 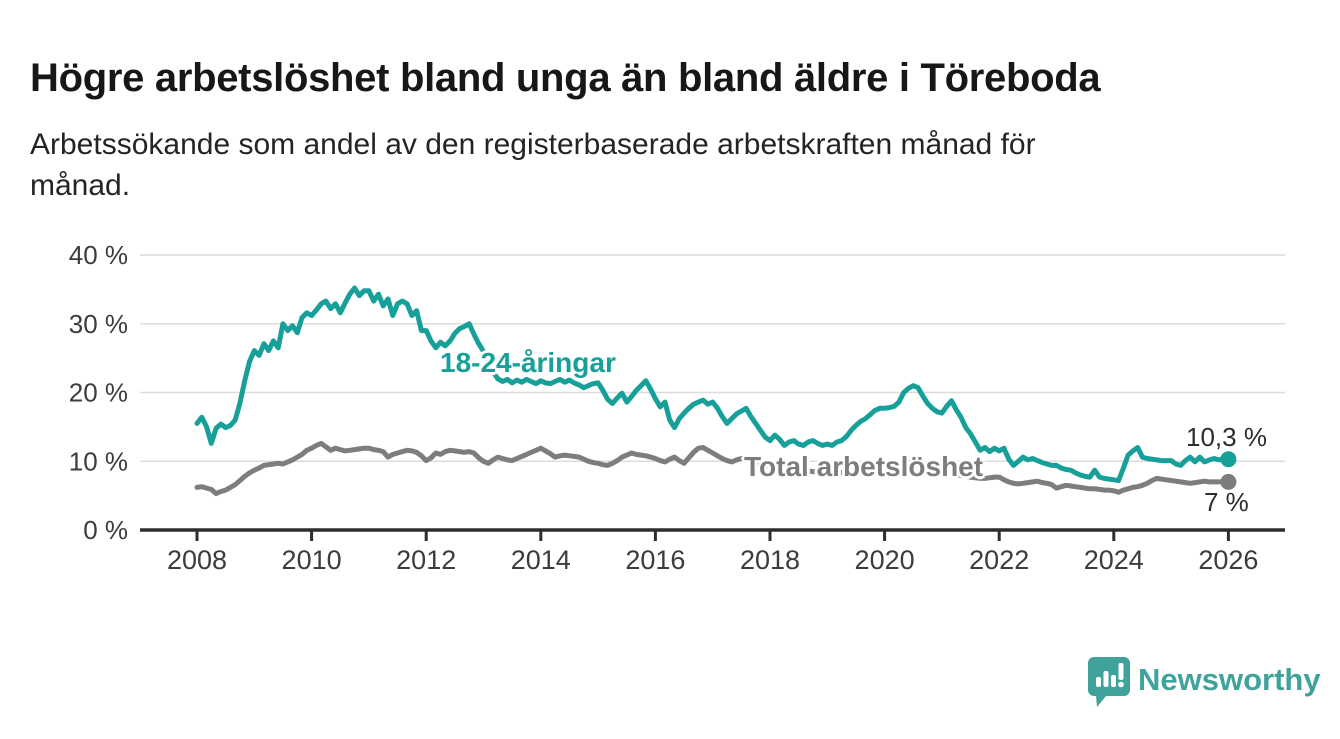 What do you see at coordinates (1228, 481) in the screenshot?
I see `end-dot-total` at bounding box center [1228, 481].